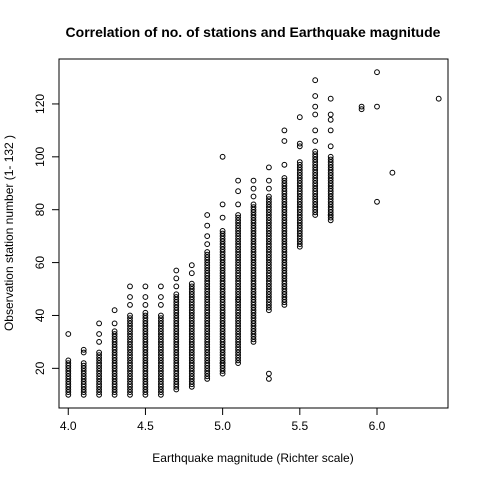 This screenshot has height=480, width=480. What do you see at coordinates (299, 426) in the screenshot?
I see `x-tick-label: 5.5` at bounding box center [299, 426].